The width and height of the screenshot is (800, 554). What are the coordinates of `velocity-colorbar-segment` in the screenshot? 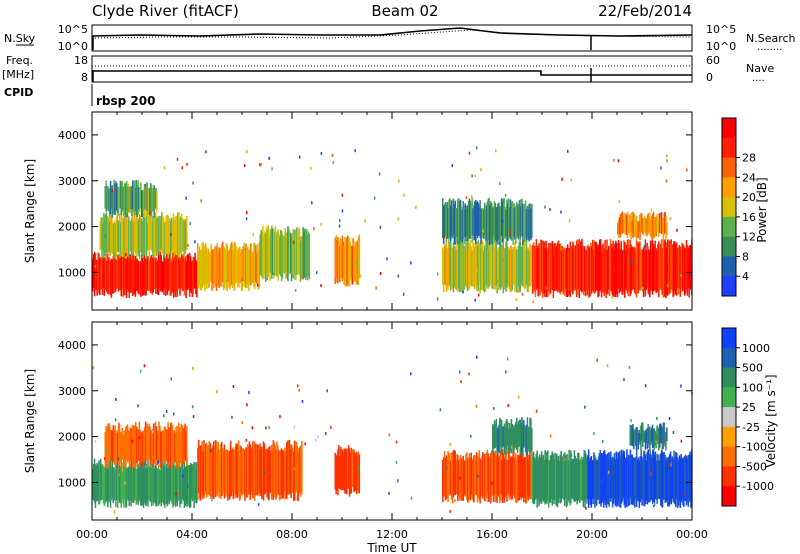 It's located at (729, 397).